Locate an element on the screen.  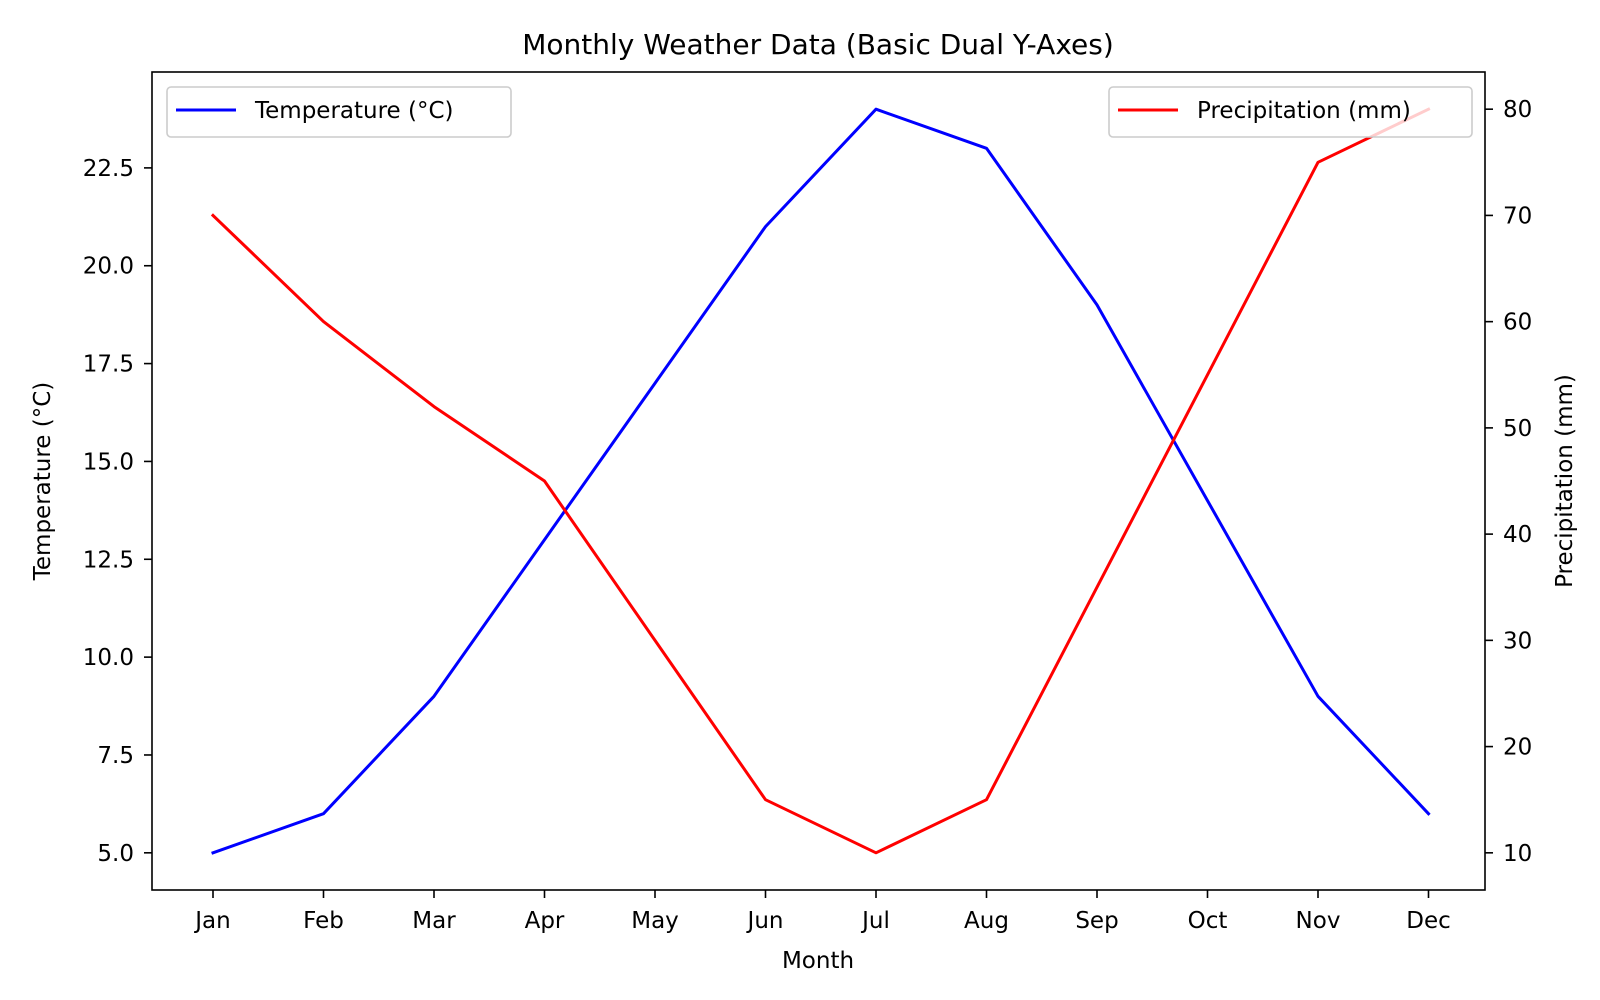
left-y-tick-label: 17.5 is located at coordinates (108, 365).